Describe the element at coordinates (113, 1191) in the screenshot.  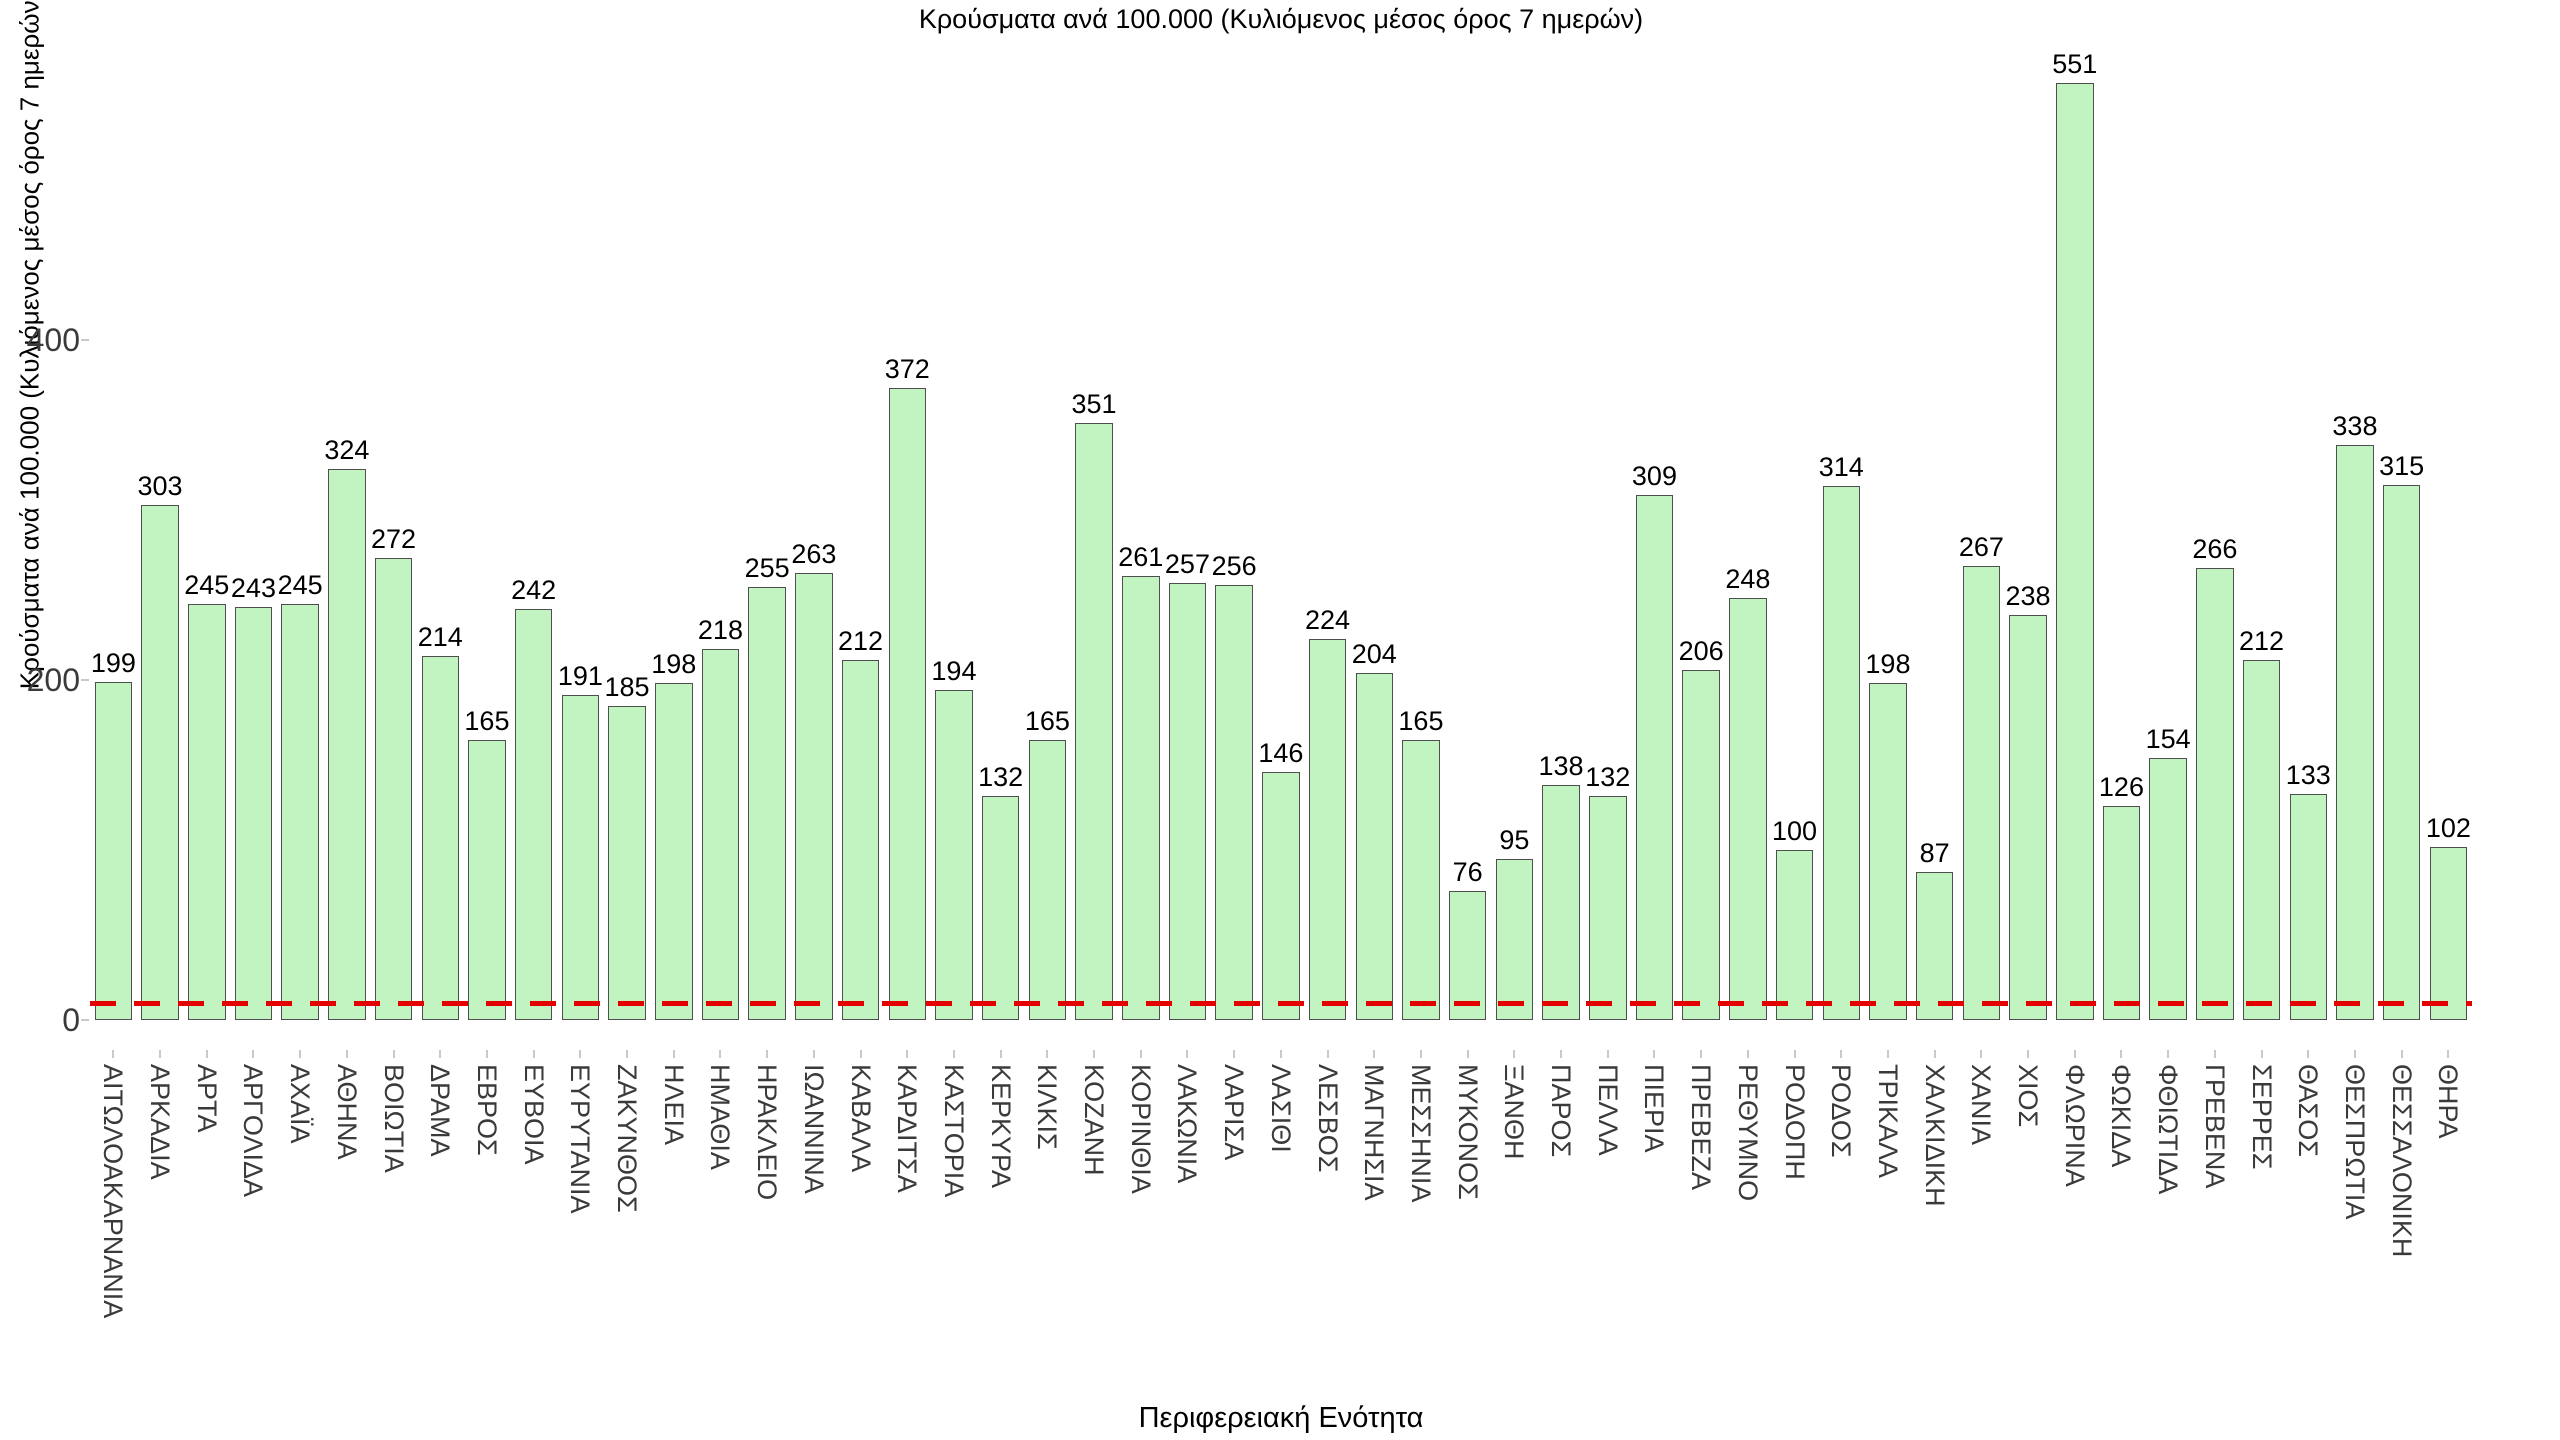
I see `x-tick-label: ΑΙΤΩΛΟΑΚΑΡΝΑΝΙΑ` at that location.